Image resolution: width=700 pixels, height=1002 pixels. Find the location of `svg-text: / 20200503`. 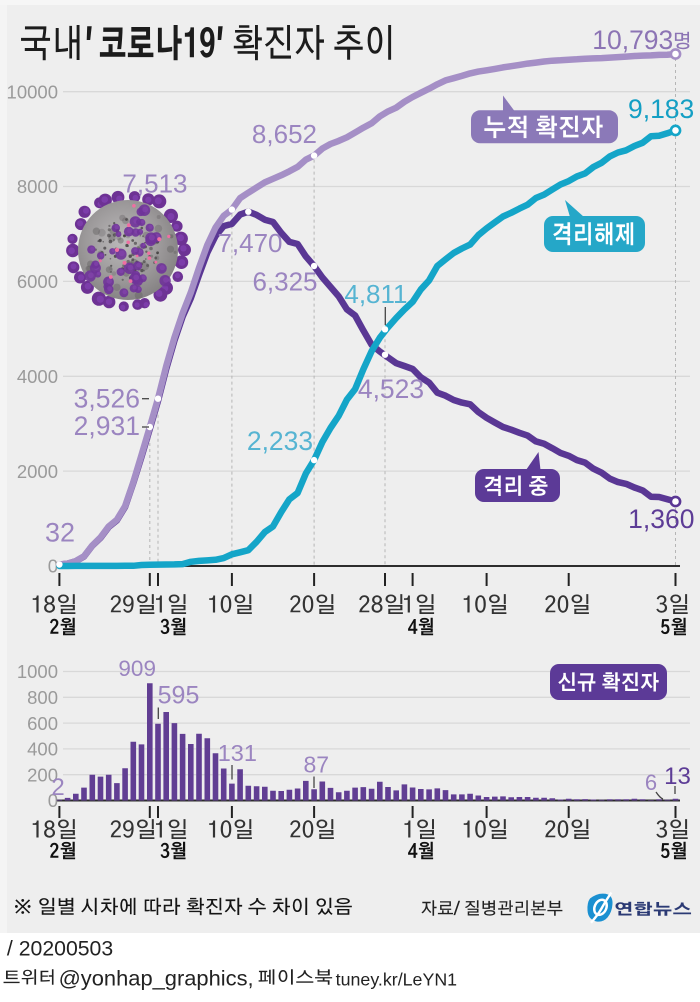

svg-text: / 20200503 is located at coordinates (60, 949).